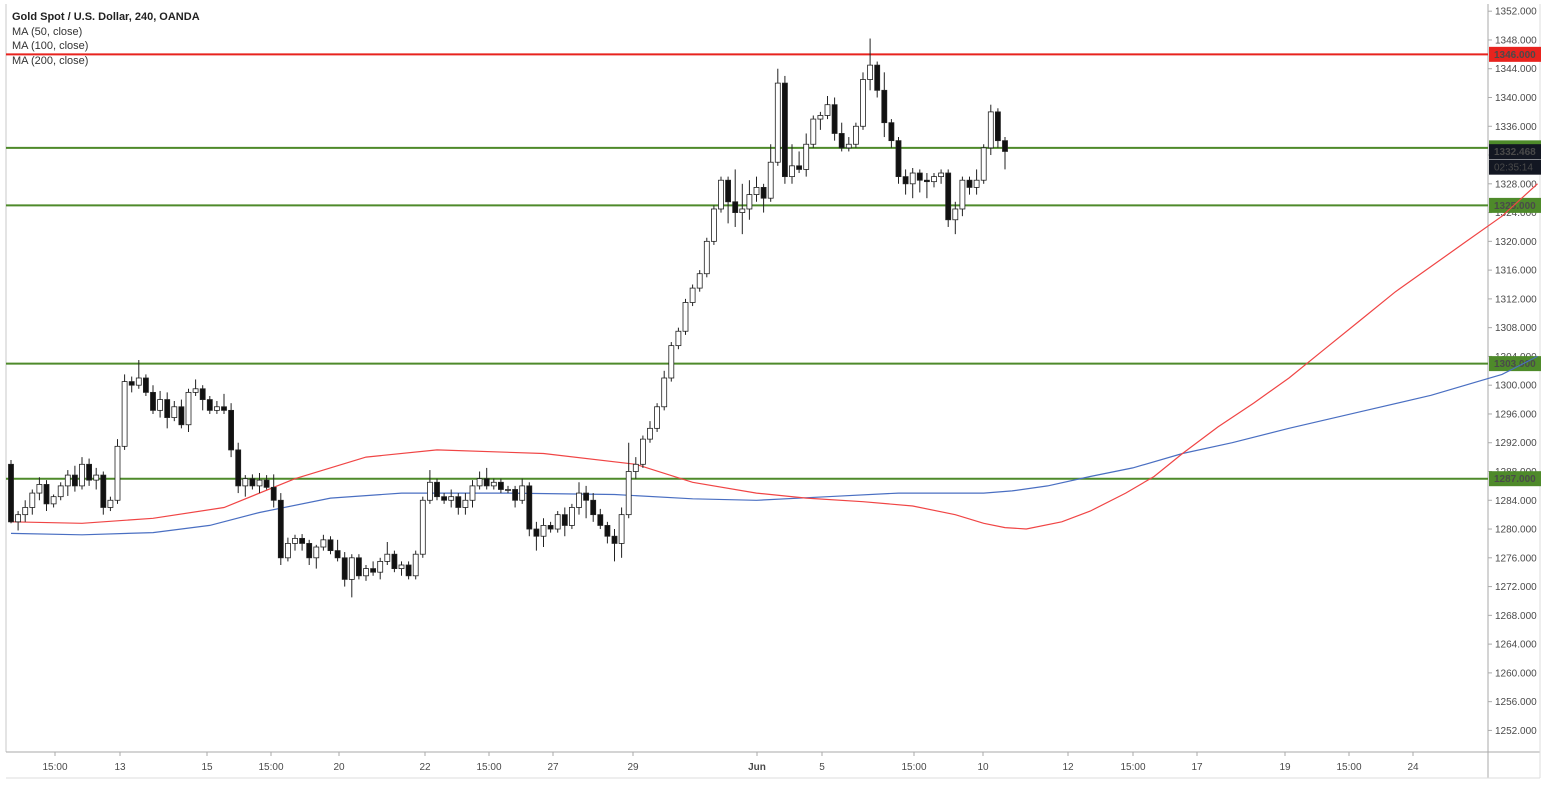  What do you see at coordinates (425, 767) in the screenshot?
I see `x-tick-label: 22` at bounding box center [425, 767].